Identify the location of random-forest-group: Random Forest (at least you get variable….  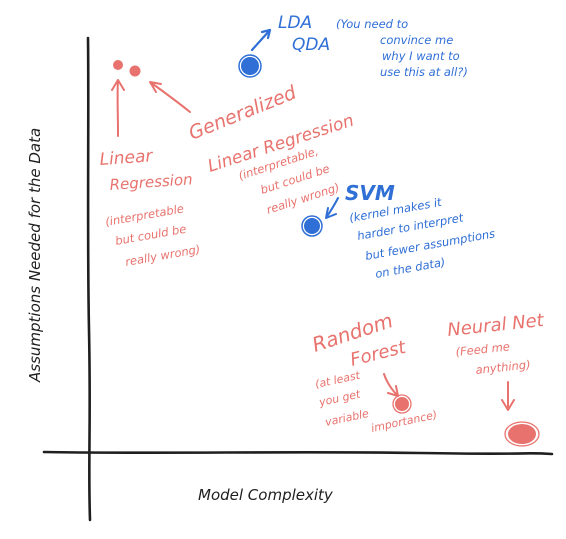
(373, 371).